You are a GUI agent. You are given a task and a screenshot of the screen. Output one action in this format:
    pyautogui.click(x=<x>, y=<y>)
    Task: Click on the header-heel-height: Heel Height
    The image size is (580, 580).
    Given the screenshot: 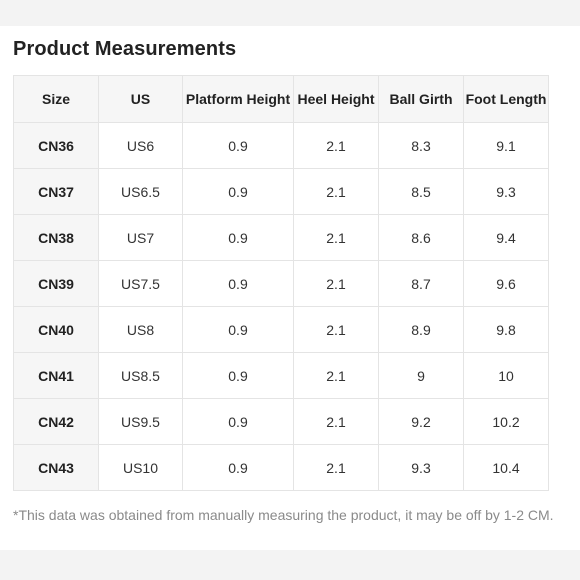 What is the action you would take?
    pyautogui.click(x=336, y=99)
    